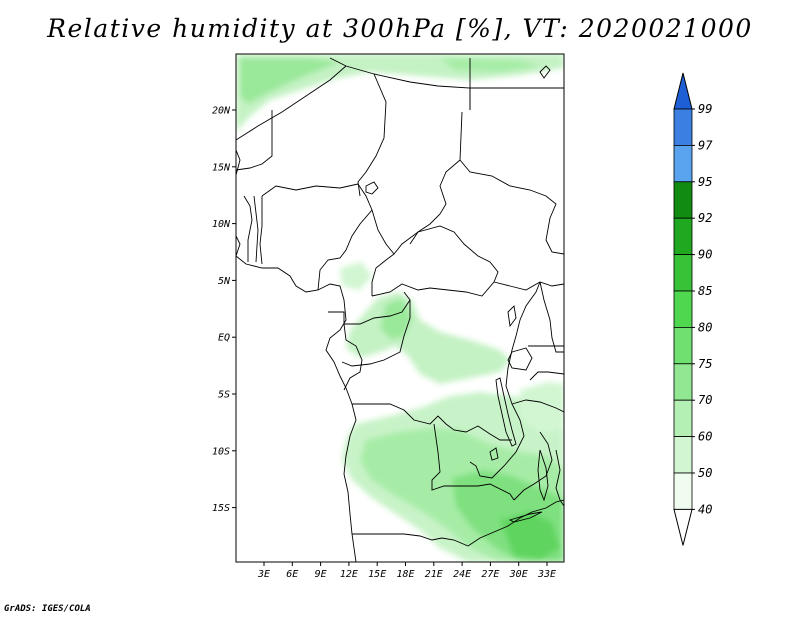  Describe the element at coordinates (221, 111) in the screenshot. I see `lat-label: 20N` at that location.